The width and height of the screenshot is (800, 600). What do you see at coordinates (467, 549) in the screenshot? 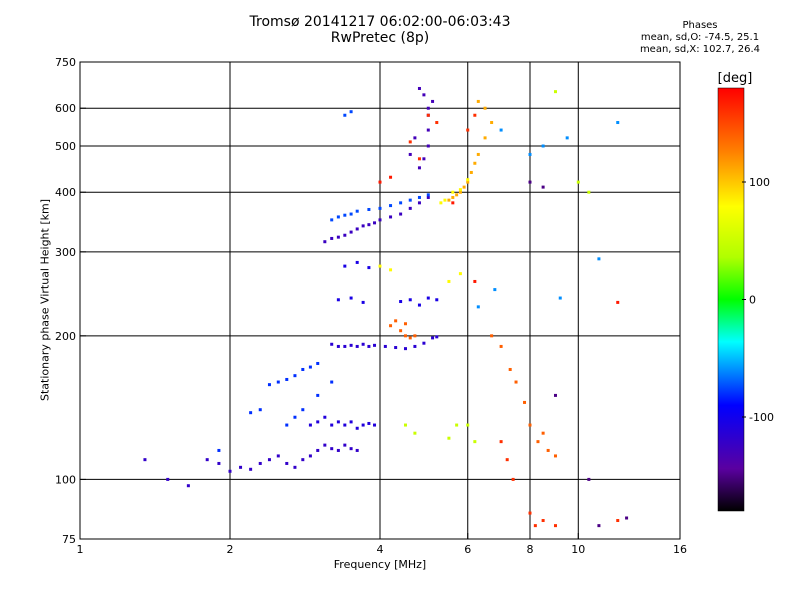
I see `x-tick-label: 6` at bounding box center [467, 549].